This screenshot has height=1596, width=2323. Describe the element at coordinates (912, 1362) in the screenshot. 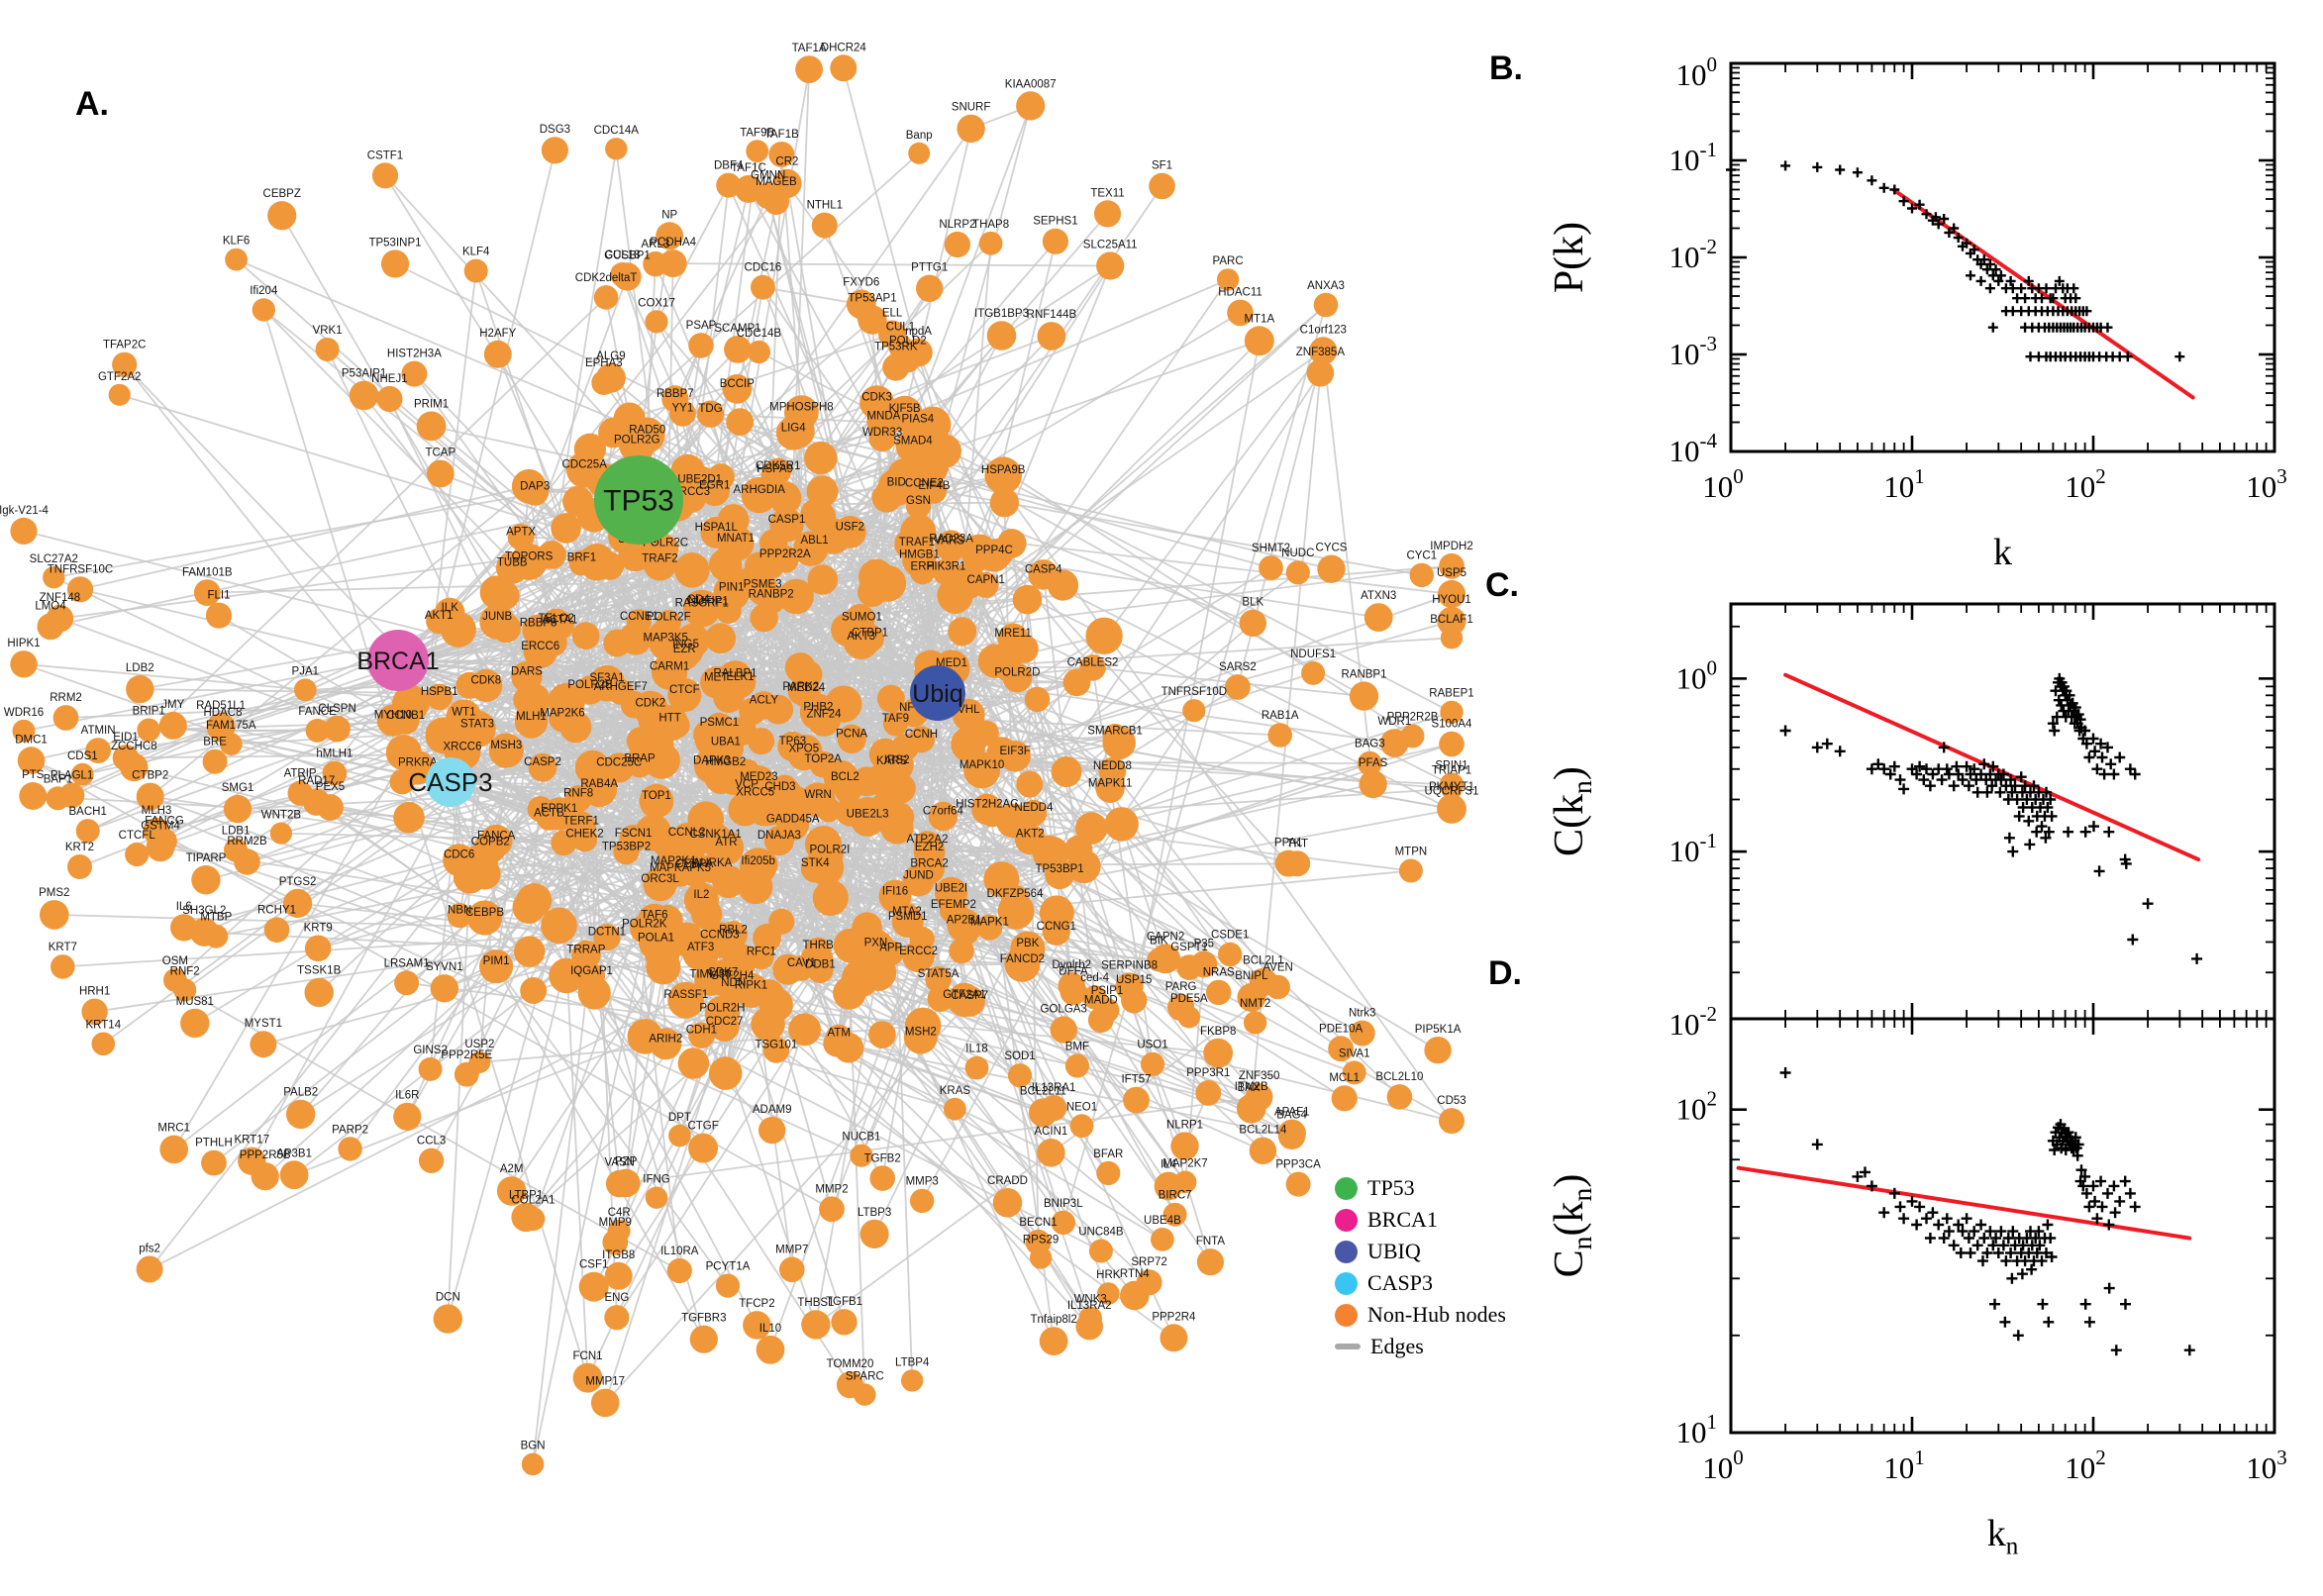

I see `gene-label: LTBP4` at that location.